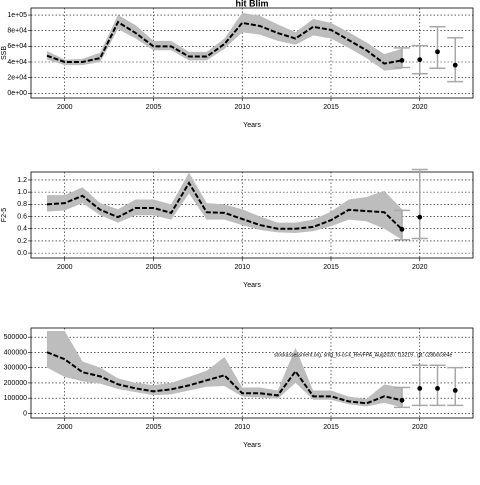 The width and height of the screenshot is (480, 485). I want to click on y-tick-label: 0.4, so click(22, 229).